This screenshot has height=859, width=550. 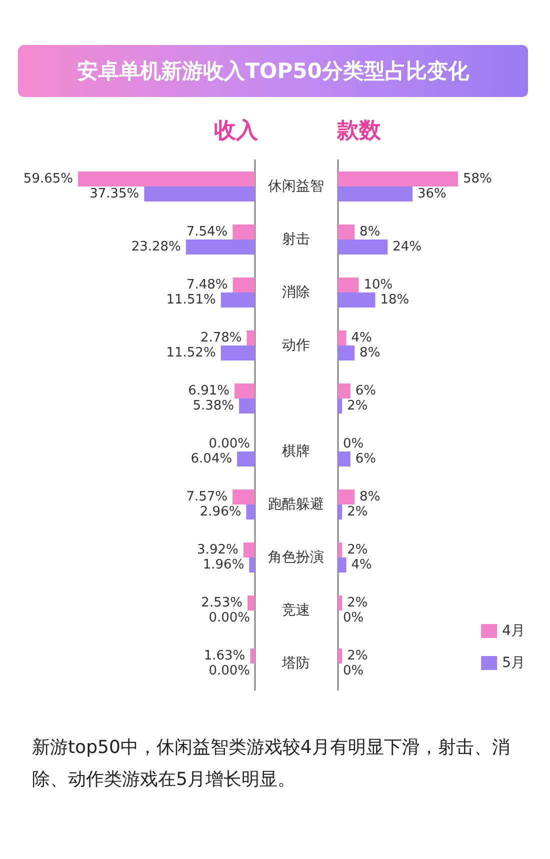 I want to click on y-tick-label: 竞速, so click(x=296, y=610).